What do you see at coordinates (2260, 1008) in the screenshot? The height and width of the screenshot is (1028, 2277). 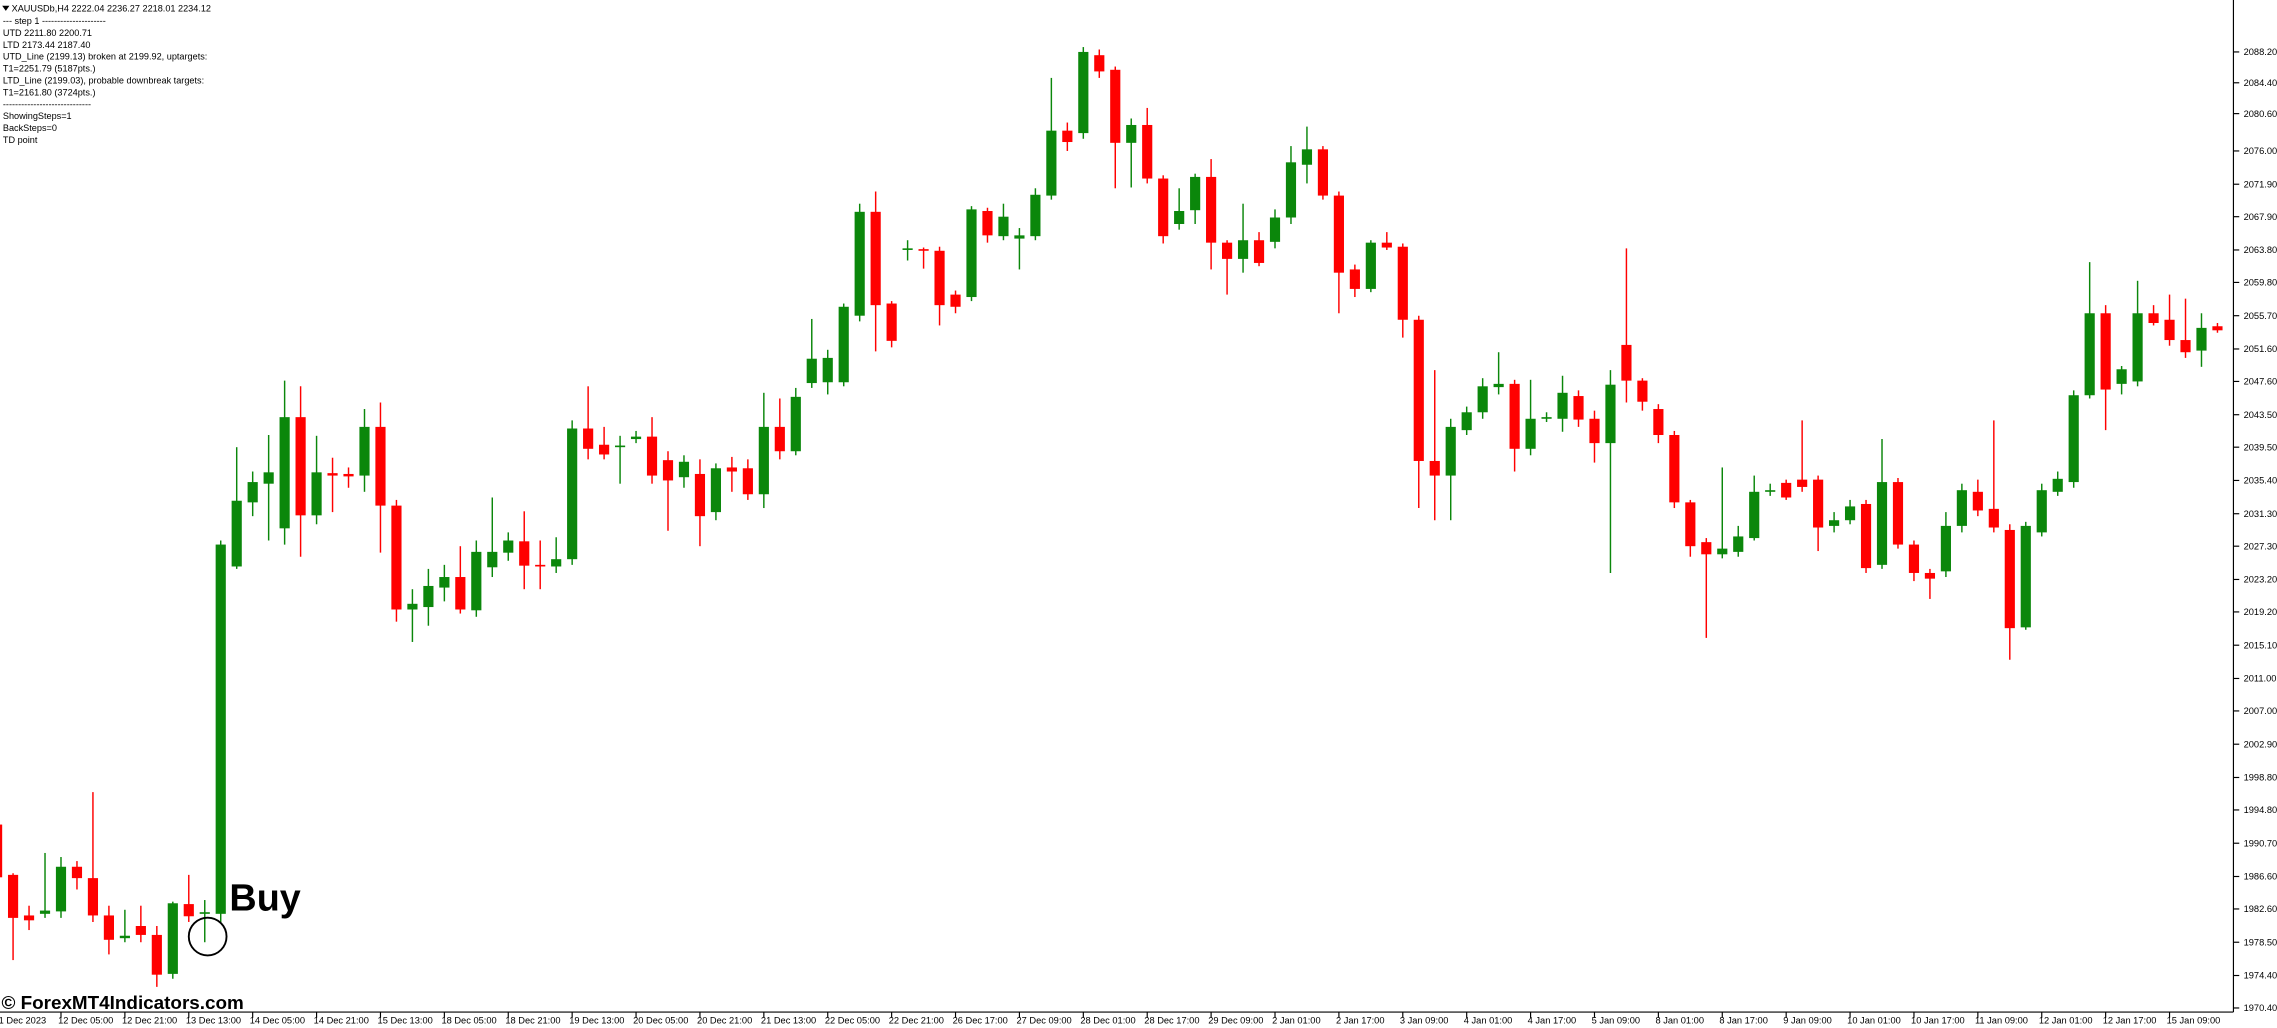 I see `y-tick-label: 1970.40` at bounding box center [2260, 1008].